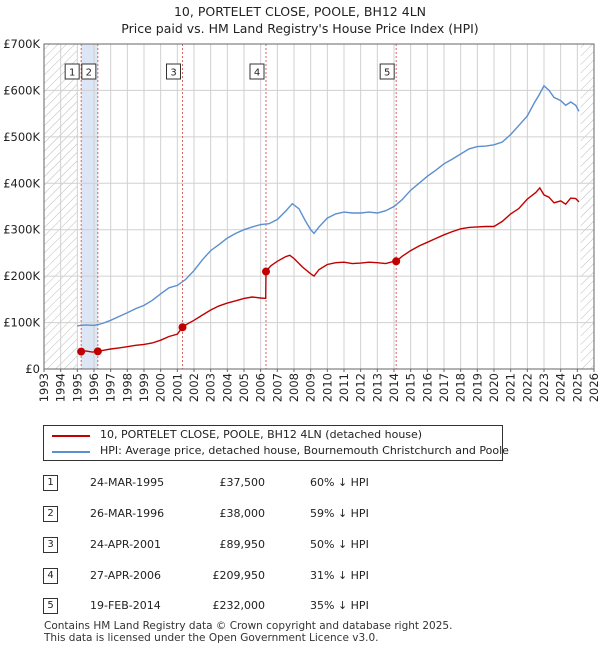 The height and width of the screenshot is (650, 600). What do you see at coordinates (71, 436) in the screenshot?
I see `legend-line-property` at bounding box center [71, 436].